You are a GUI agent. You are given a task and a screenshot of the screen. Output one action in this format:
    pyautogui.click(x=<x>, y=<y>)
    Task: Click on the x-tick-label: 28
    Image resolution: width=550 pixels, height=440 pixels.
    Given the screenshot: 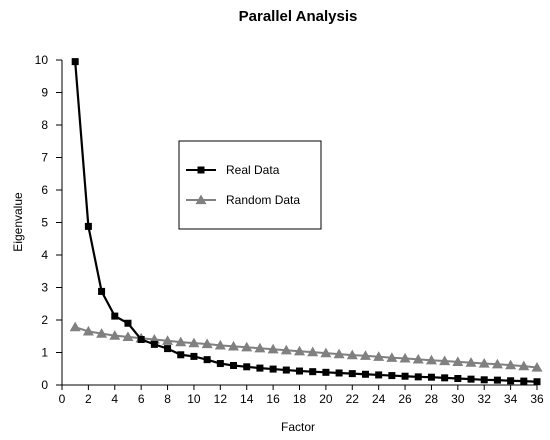 What is the action you would take?
    pyautogui.click(x=432, y=399)
    